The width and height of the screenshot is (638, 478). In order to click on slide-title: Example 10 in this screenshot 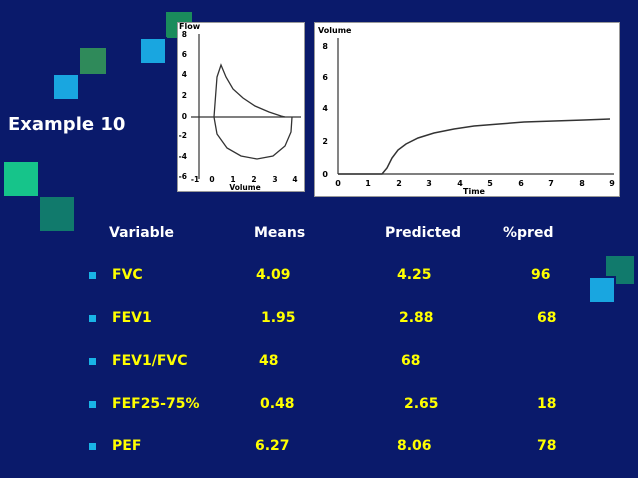, I will do `click(67, 124)`.